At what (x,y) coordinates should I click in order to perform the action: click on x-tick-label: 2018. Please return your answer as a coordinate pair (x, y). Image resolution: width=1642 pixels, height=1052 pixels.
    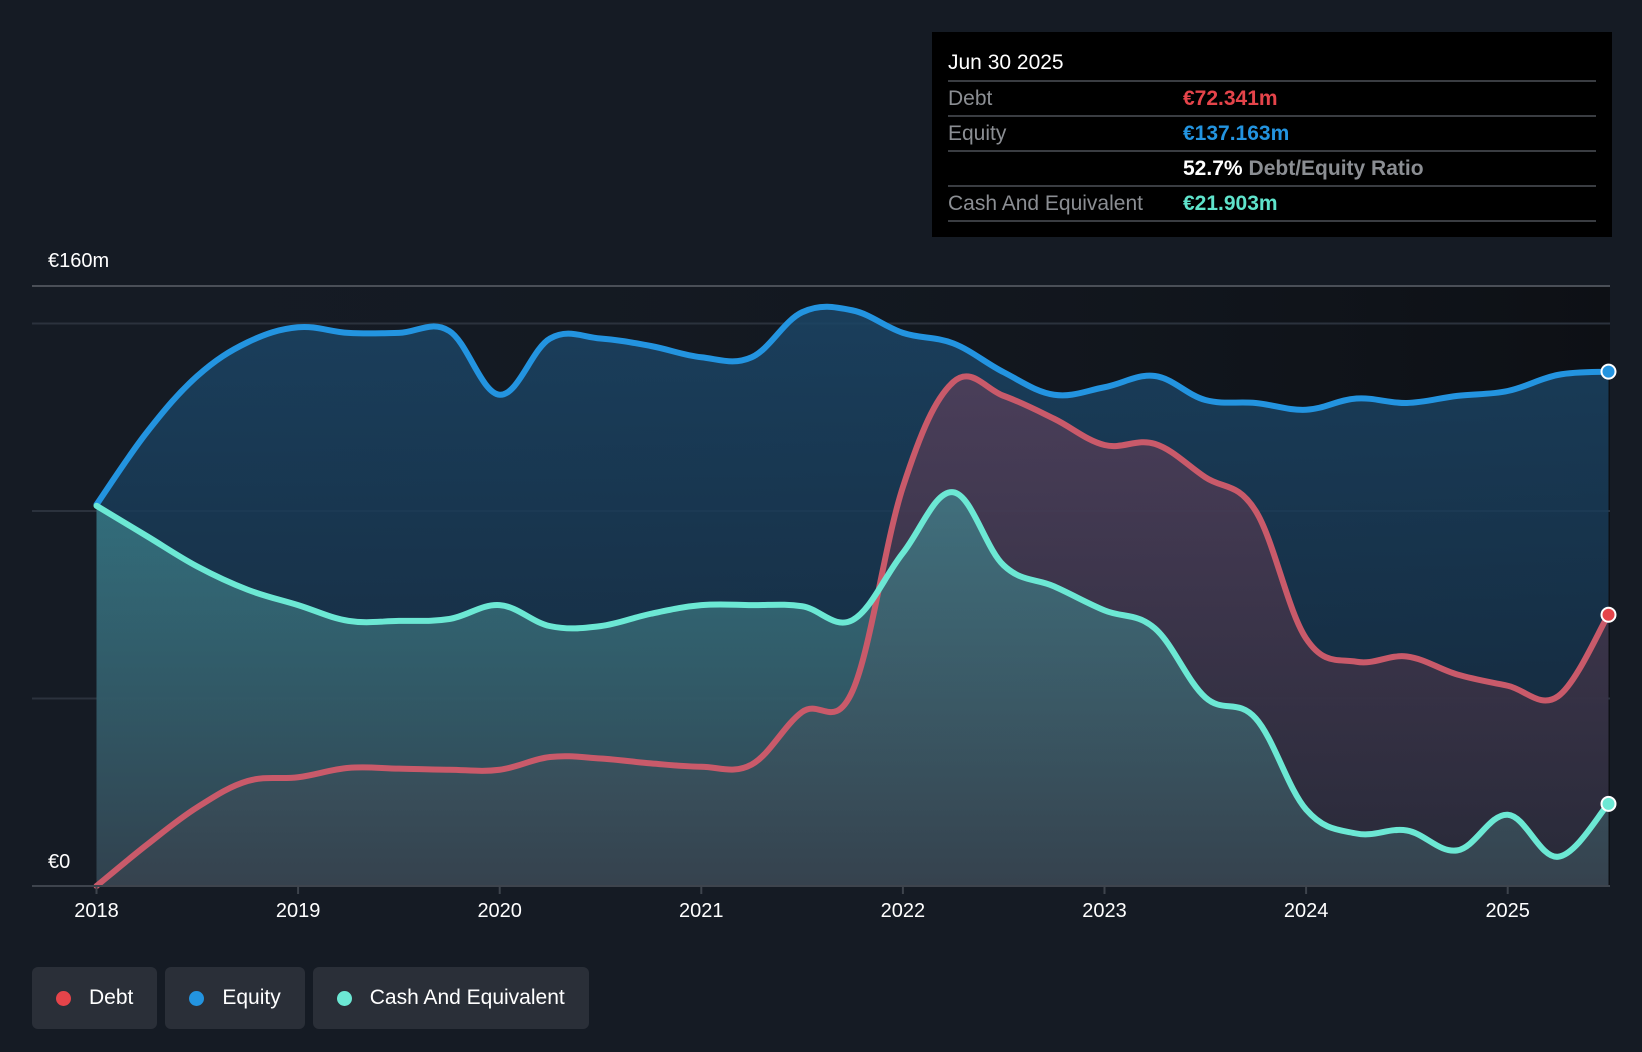
    Looking at the image, I should click on (96, 911).